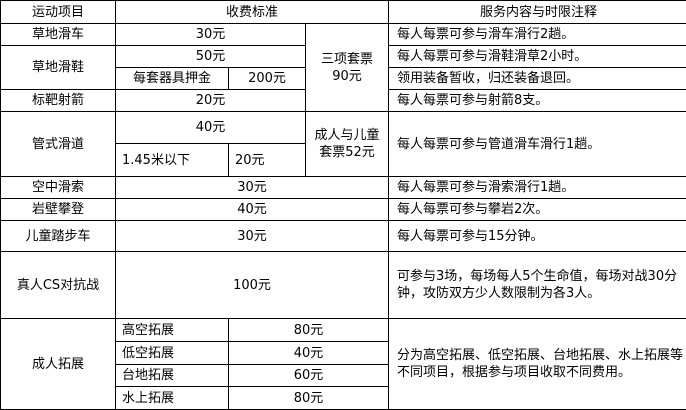 This screenshot has width=686, height=410. Describe the element at coordinates (58, 12) in the screenshot. I see `header-item: 运动项目` at that location.